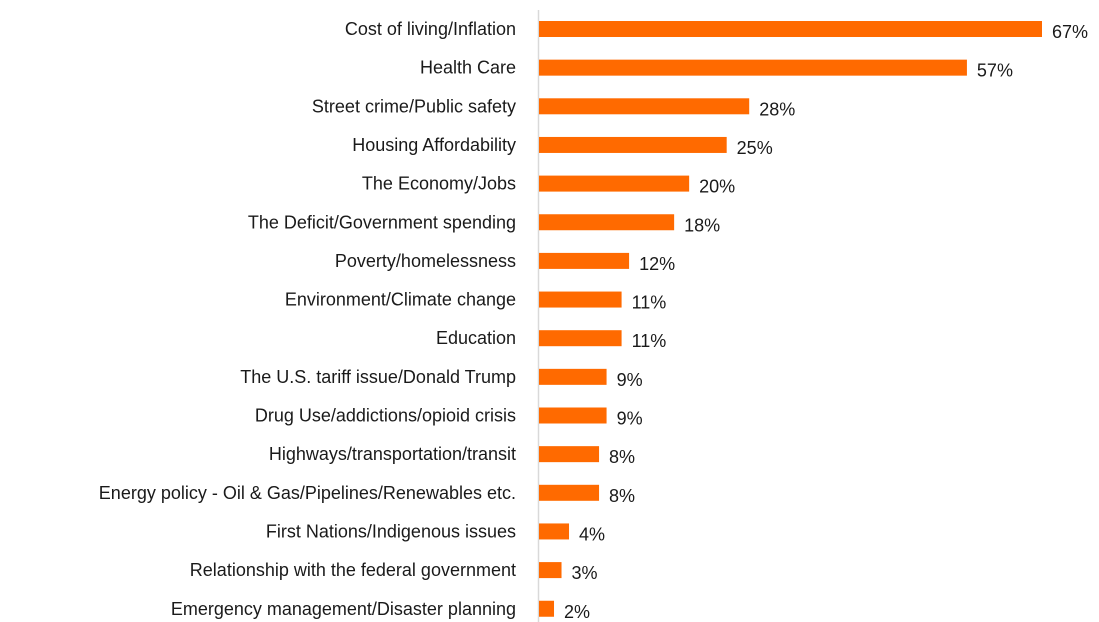 The height and width of the screenshot is (622, 1099). Describe the element at coordinates (476, 338) in the screenshot. I see `category-label: Education` at that location.